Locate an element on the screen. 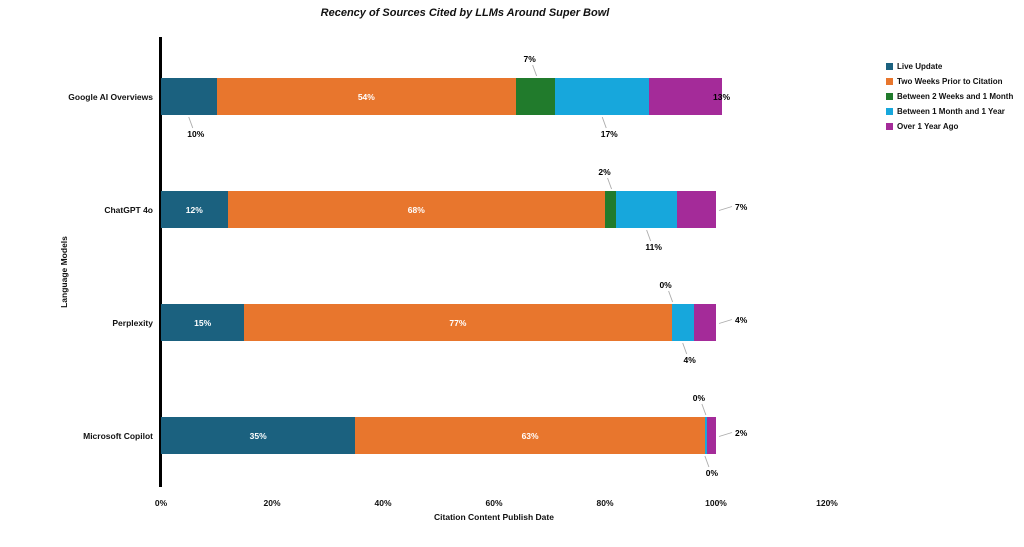  x-tick-label: 100% is located at coordinates (716, 503).